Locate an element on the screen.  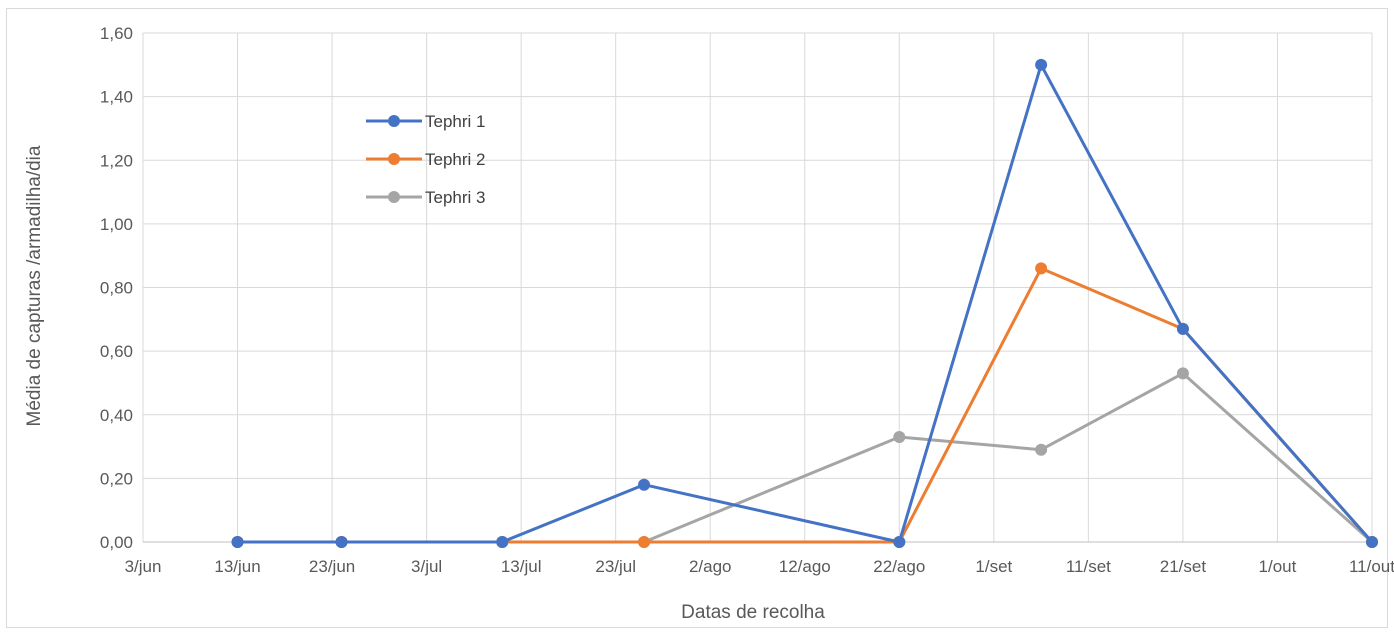
x-tick-label: 22/ago is located at coordinates (899, 566).